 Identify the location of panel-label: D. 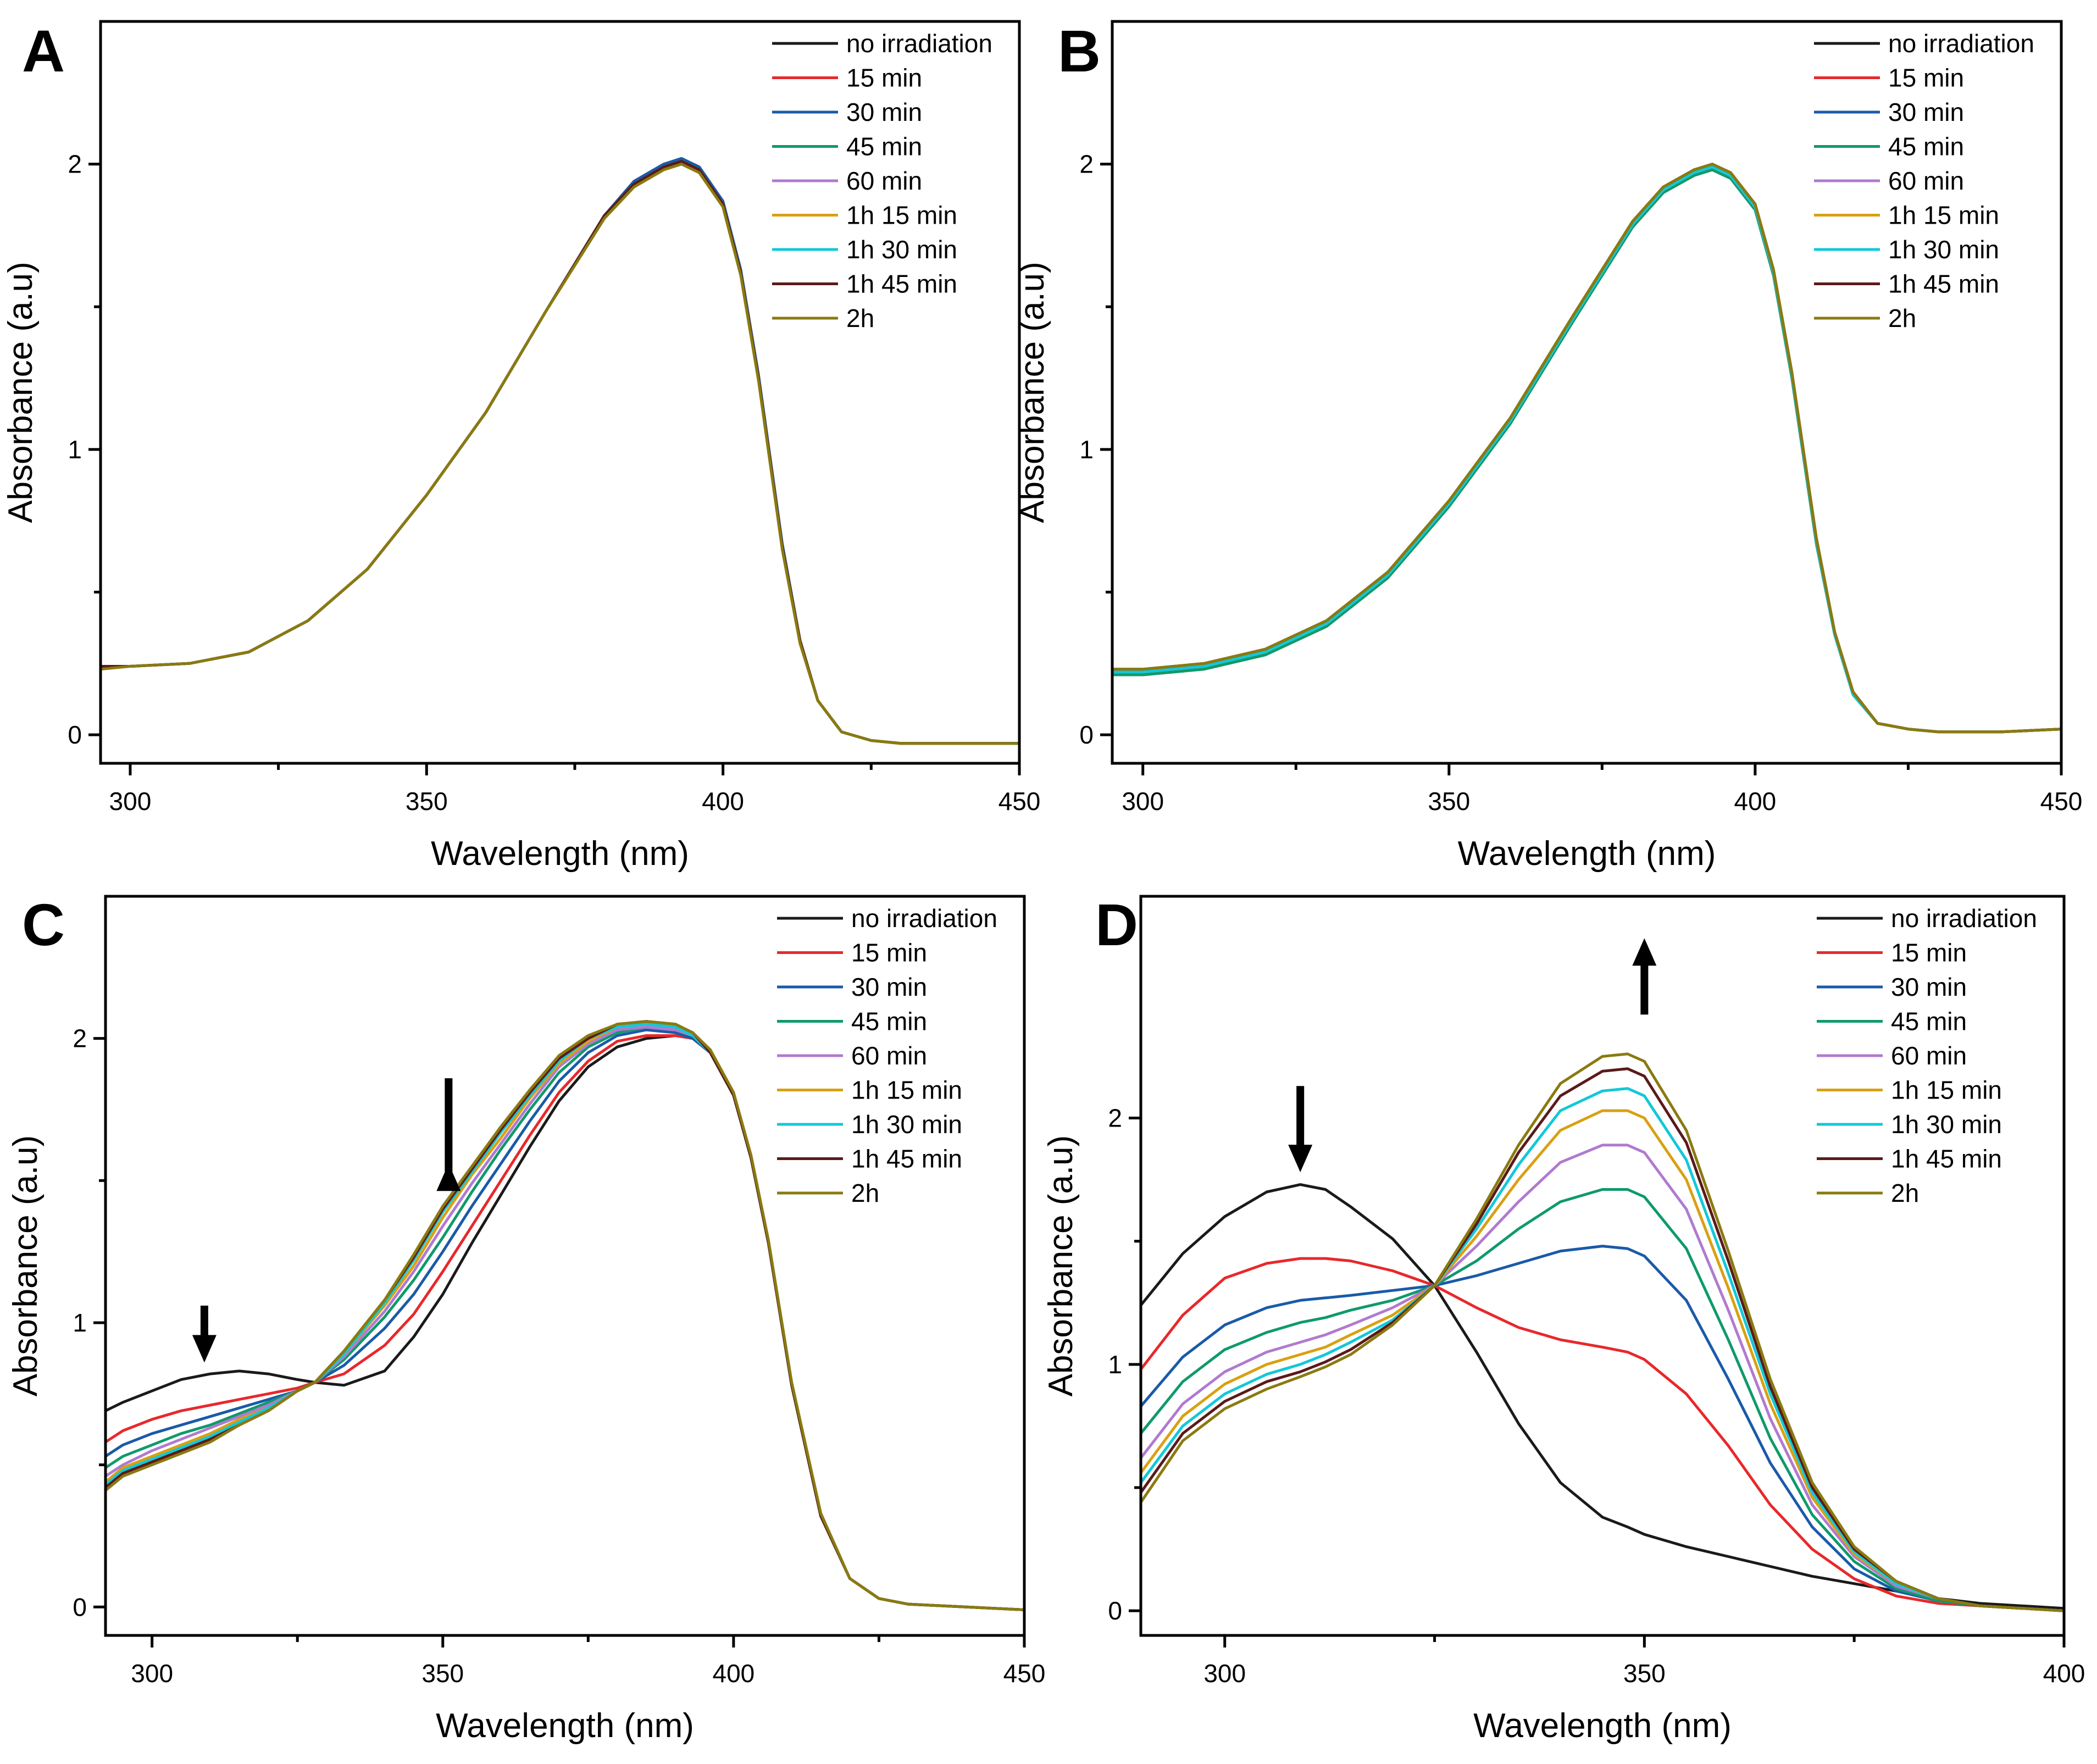
(1116, 924).